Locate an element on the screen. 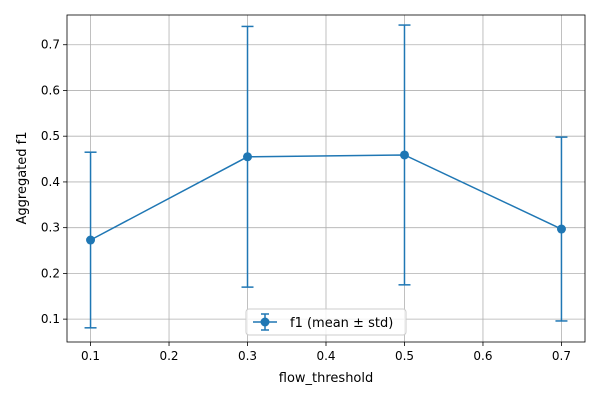 The width and height of the screenshot is (600, 400). legend-box is located at coordinates (326, 322).